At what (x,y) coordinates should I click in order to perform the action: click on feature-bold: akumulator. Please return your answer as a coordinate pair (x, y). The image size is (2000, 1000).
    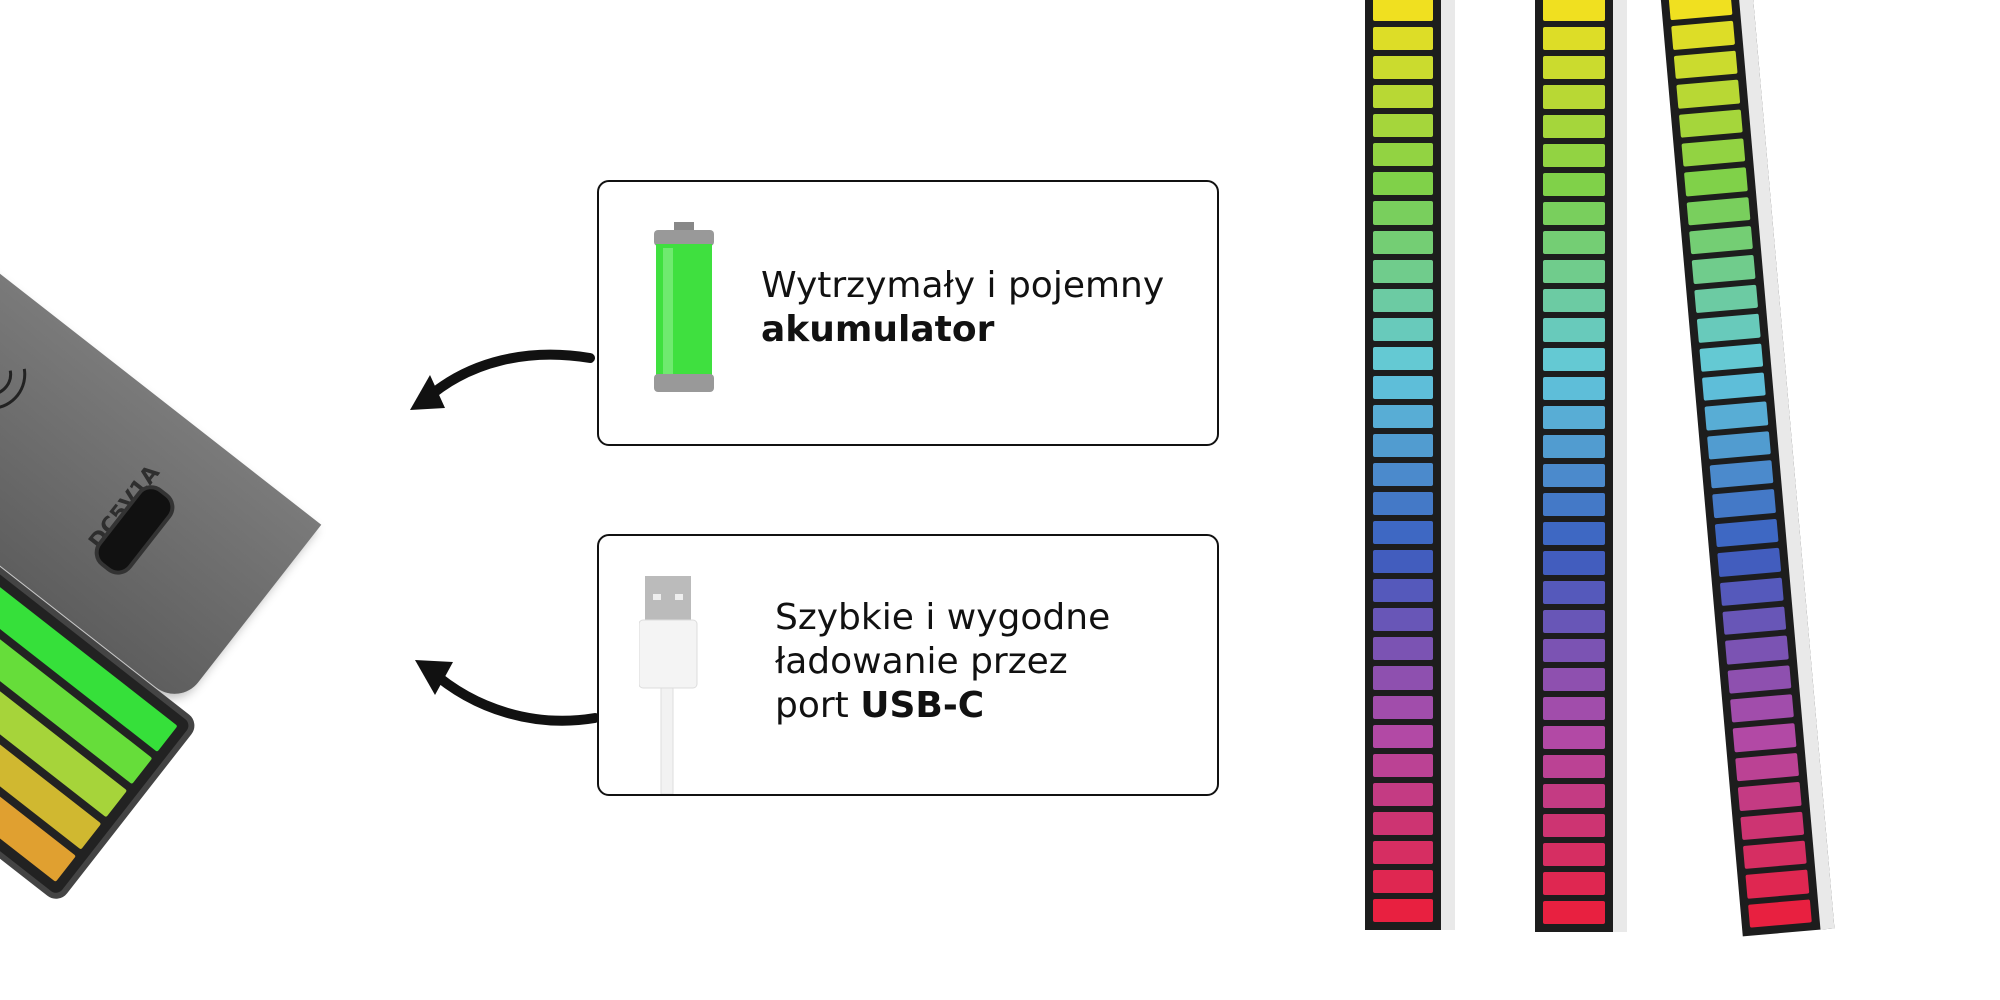
    Looking at the image, I should click on (878, 329).